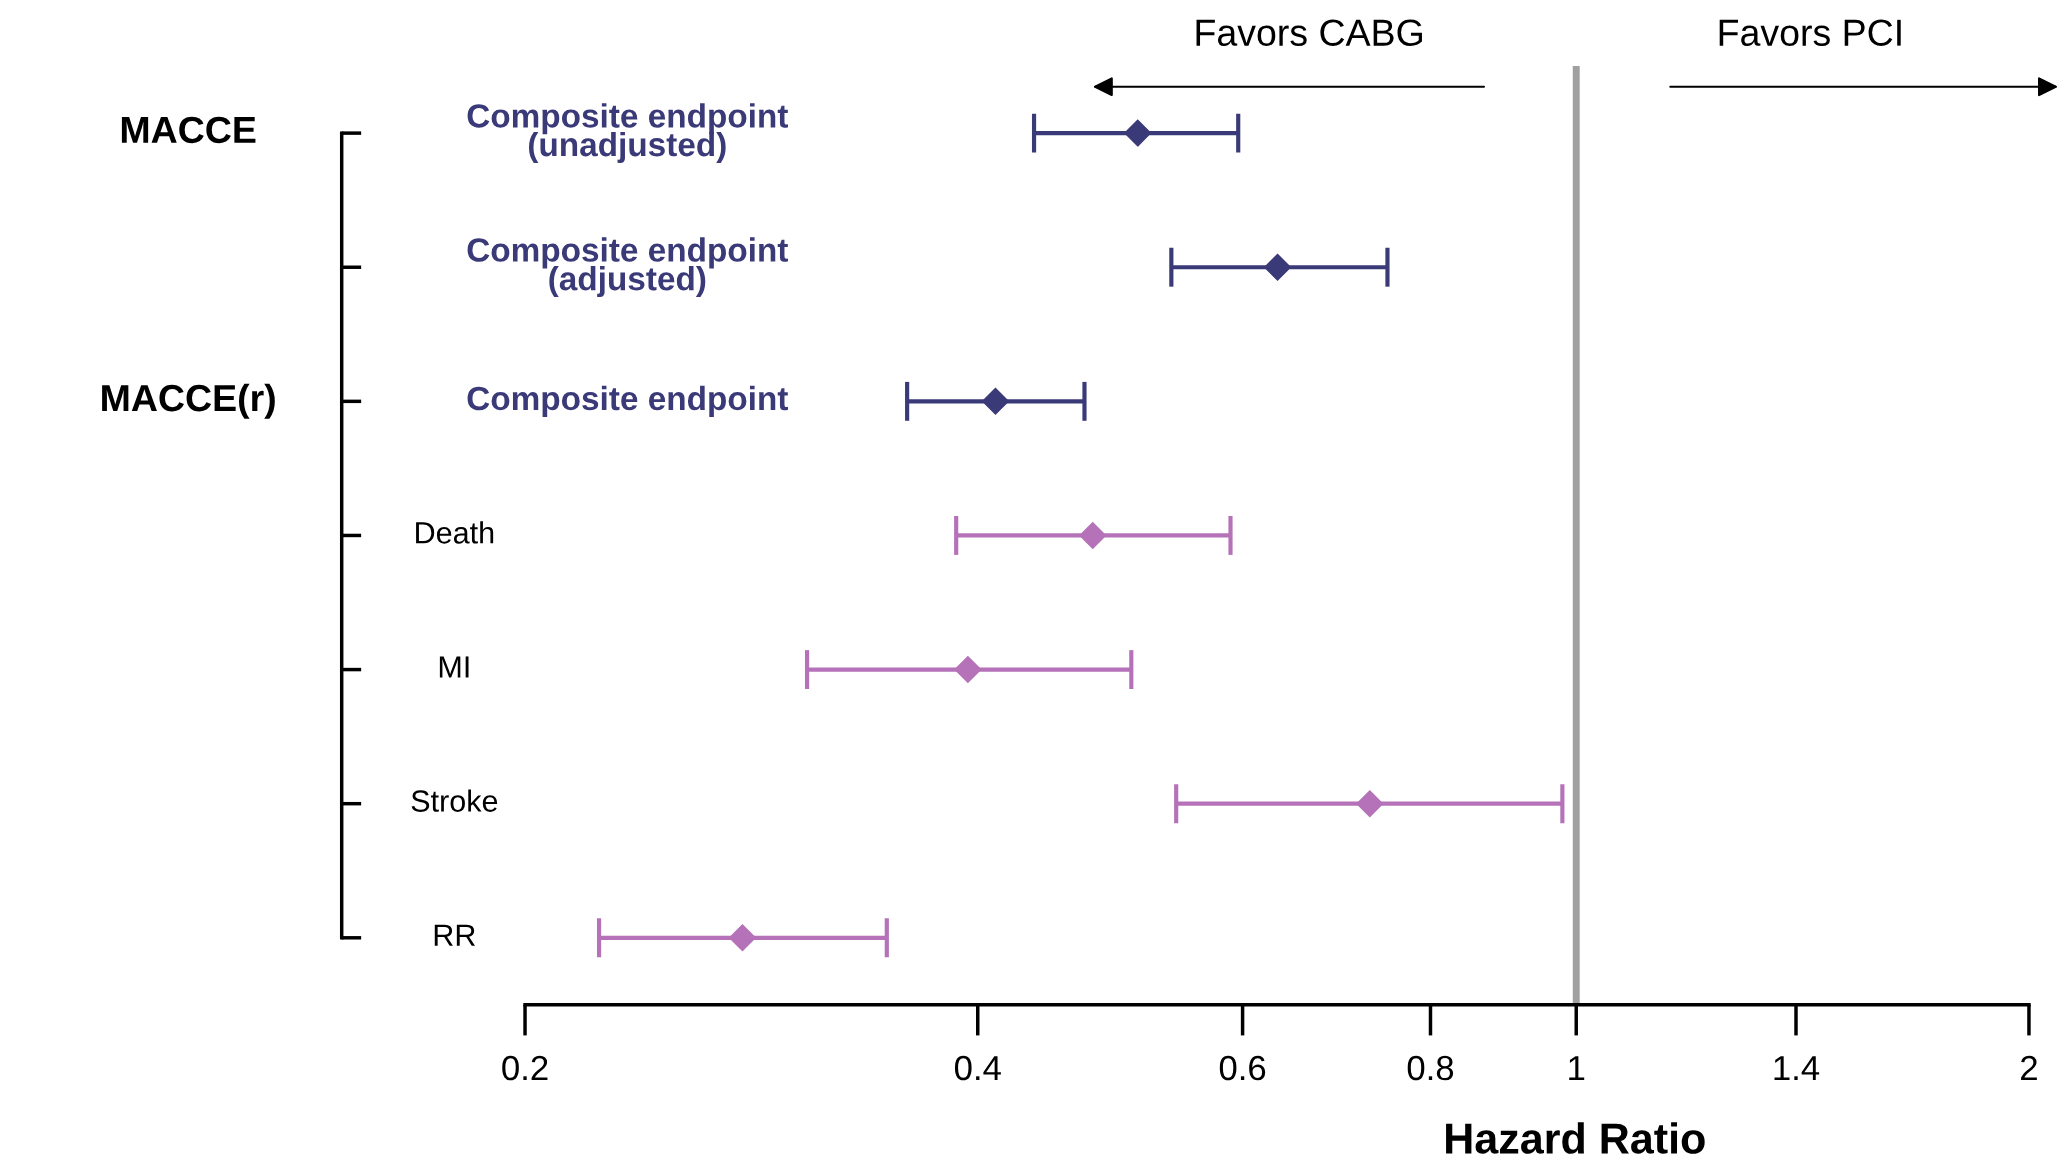 This screenshot has height=1159, width=2063. I want to click on x-tick-label: 0.2, so click(525, 1068).